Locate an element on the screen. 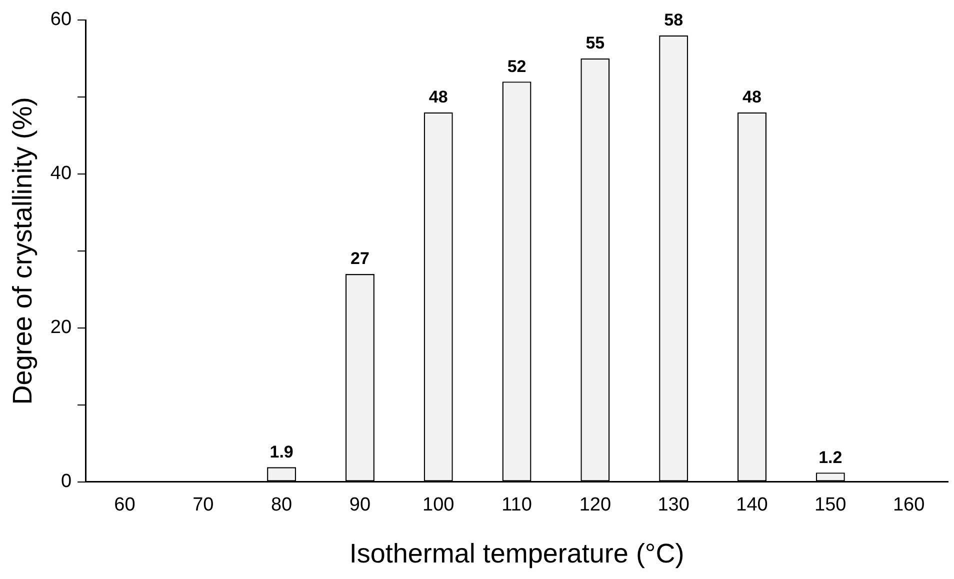  data-label: 27 is located at coordinates (360, 258).